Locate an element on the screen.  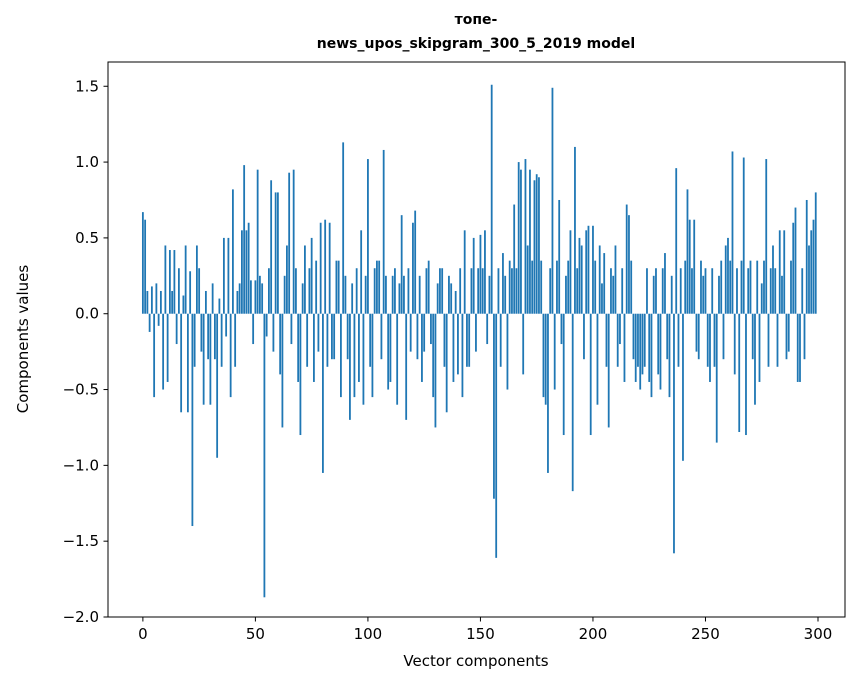
x-tick-label: 0 is located at coordinates (143, 634).